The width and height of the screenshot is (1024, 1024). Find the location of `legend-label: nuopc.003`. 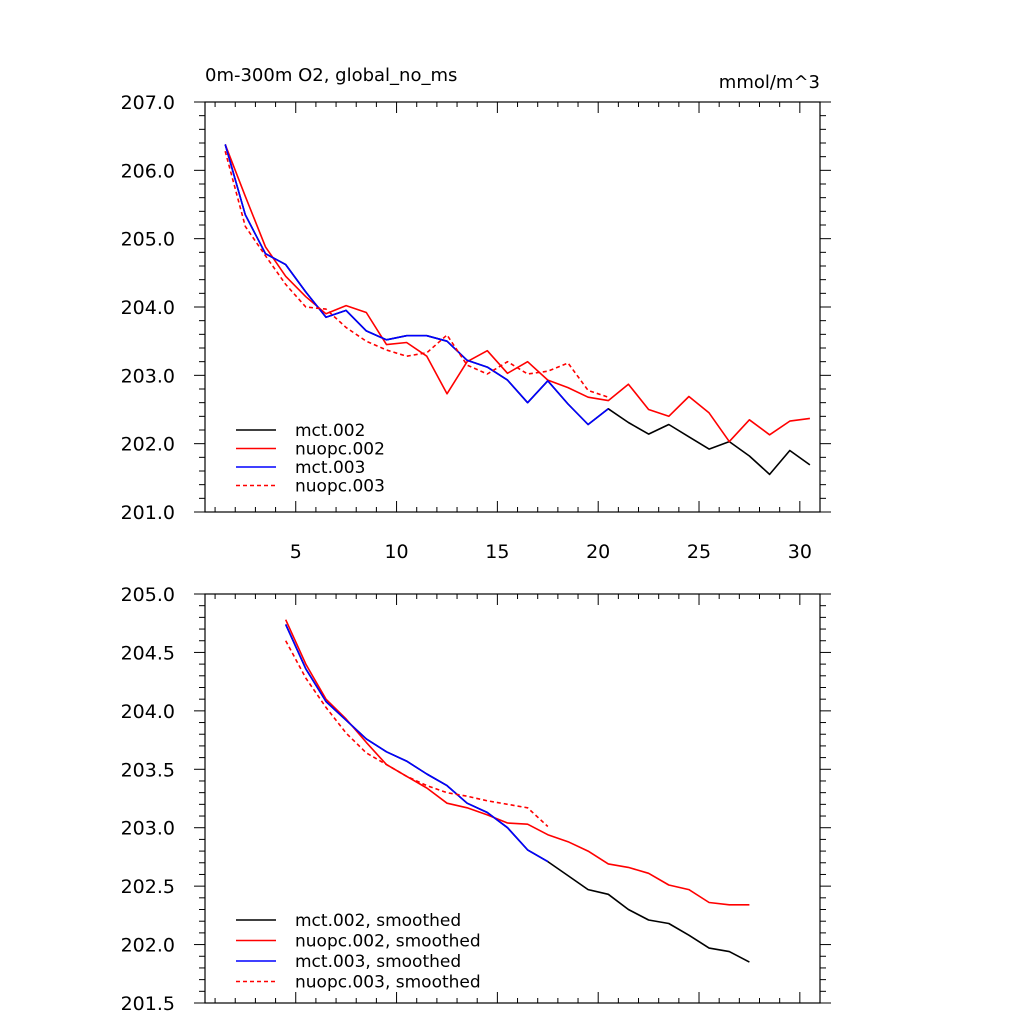

legend-label: nuopc.003 is located at coordinates (340, 487).